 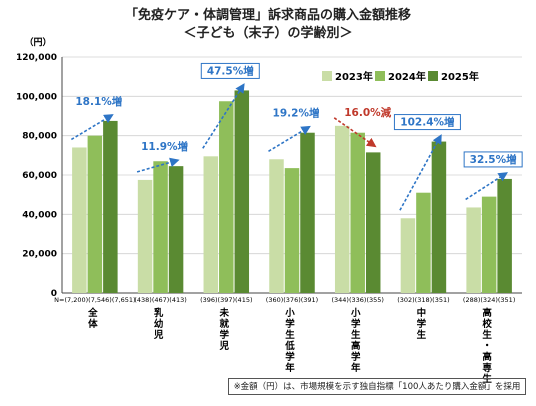 What do you see at coordinates (164, 146) in the screenshot?
I see `change-label: 11.9%増` at bounding box center [164, 146].